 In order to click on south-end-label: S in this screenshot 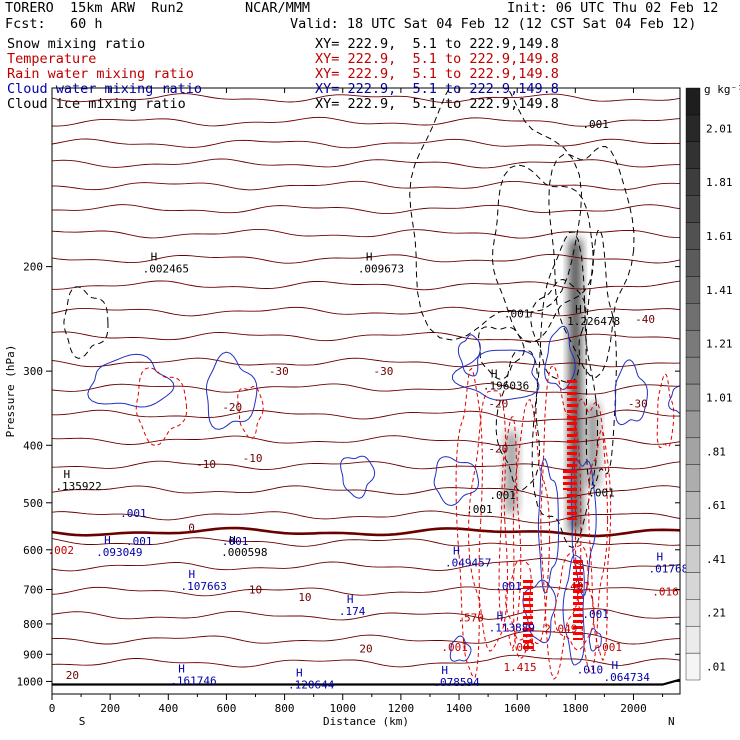, I will do `click(82, 721)`.